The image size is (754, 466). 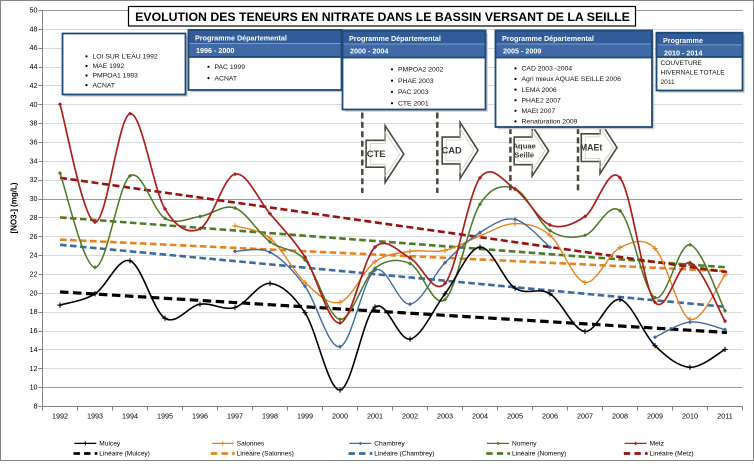 I want to click on svg-text: Nomeny, so click(x=524, y=444).